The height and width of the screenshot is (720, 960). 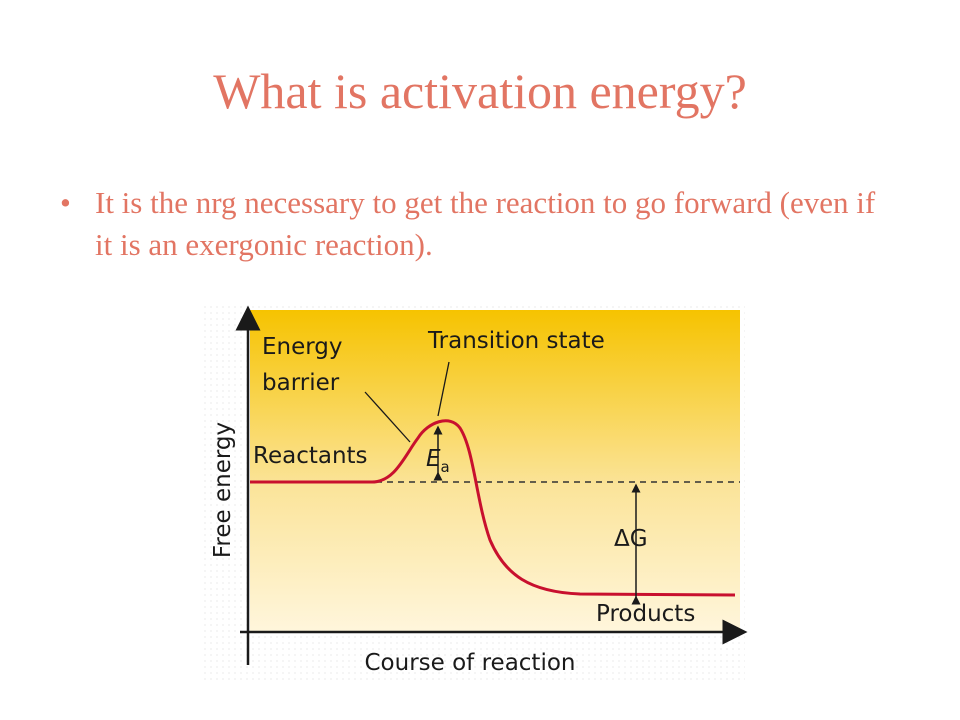 What do you see at coordinates (223, 490) in the screenshot?
I see `y-axis-label: Free energy` at bounding box center [223, 490].